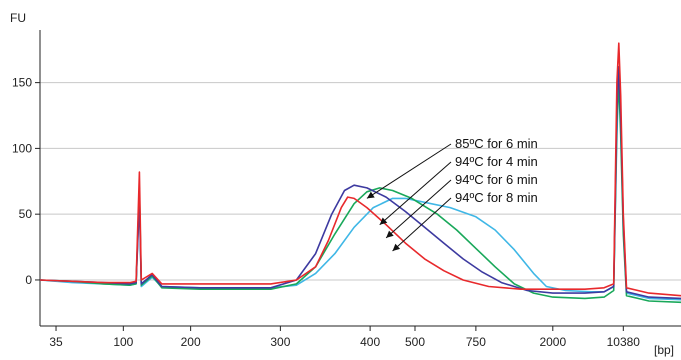  What do you see at coordinates (26, 214) in the screenshot?
I see `y-tick-label: 50` at bounding box center [26, 214].